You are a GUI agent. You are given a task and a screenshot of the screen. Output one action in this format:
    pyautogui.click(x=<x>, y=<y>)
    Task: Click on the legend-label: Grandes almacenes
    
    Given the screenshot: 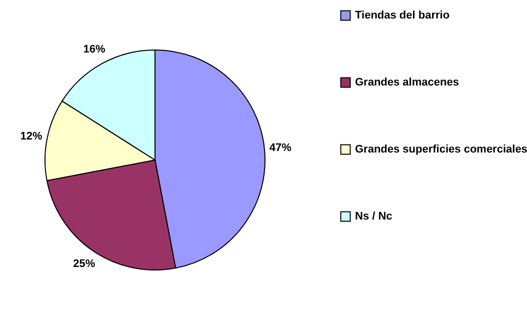 What is the action you would take?
    pyautogui.click(x=407, y=82)
    